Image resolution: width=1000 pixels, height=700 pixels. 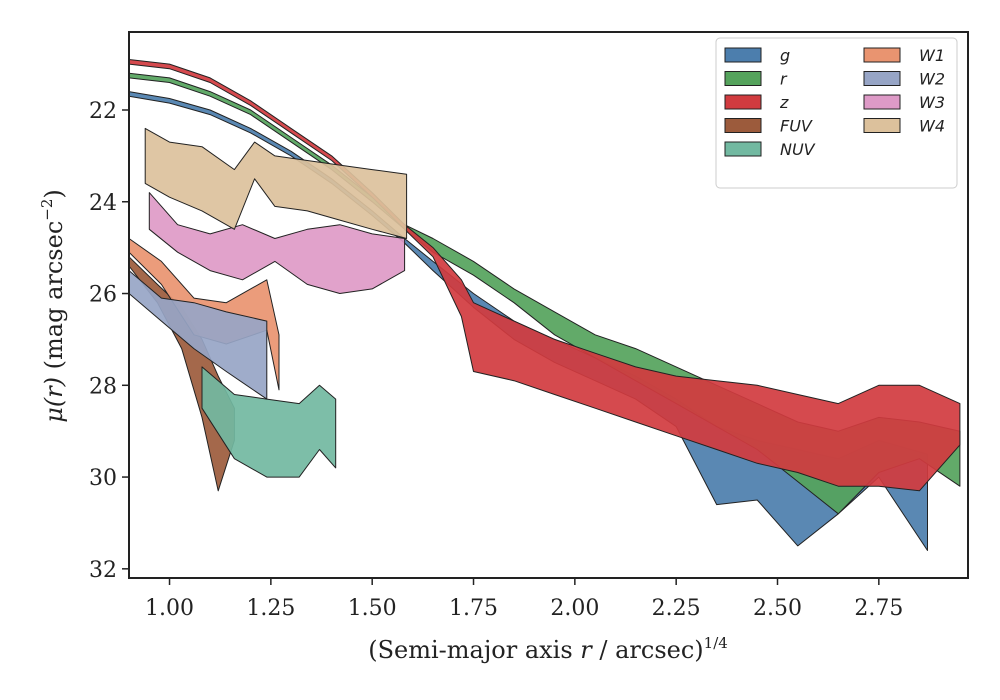 What do you see at coordinates (103, 386) in the screenshot?
I see `y-tick-label: 28` at bounding box center [103, 386].